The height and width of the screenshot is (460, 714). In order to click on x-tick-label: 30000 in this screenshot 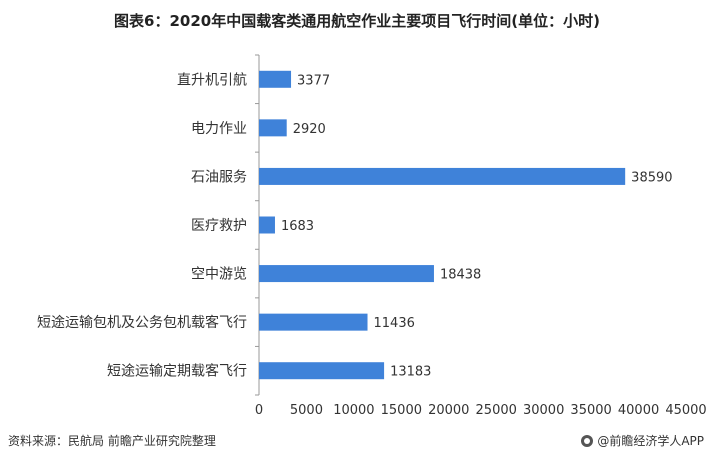, I will do `click(543, 410)`.